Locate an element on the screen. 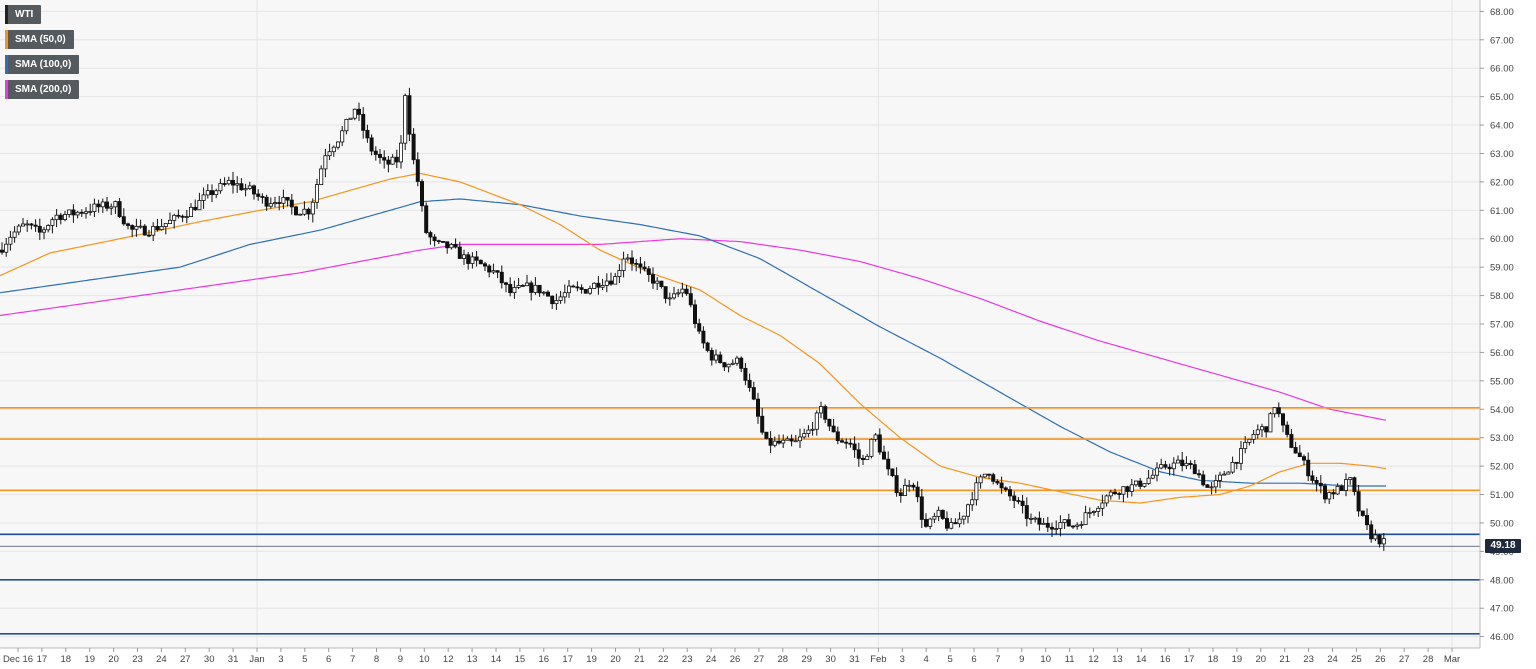  y-tick-label: 52.00 is located at coordinates (1502, 467).